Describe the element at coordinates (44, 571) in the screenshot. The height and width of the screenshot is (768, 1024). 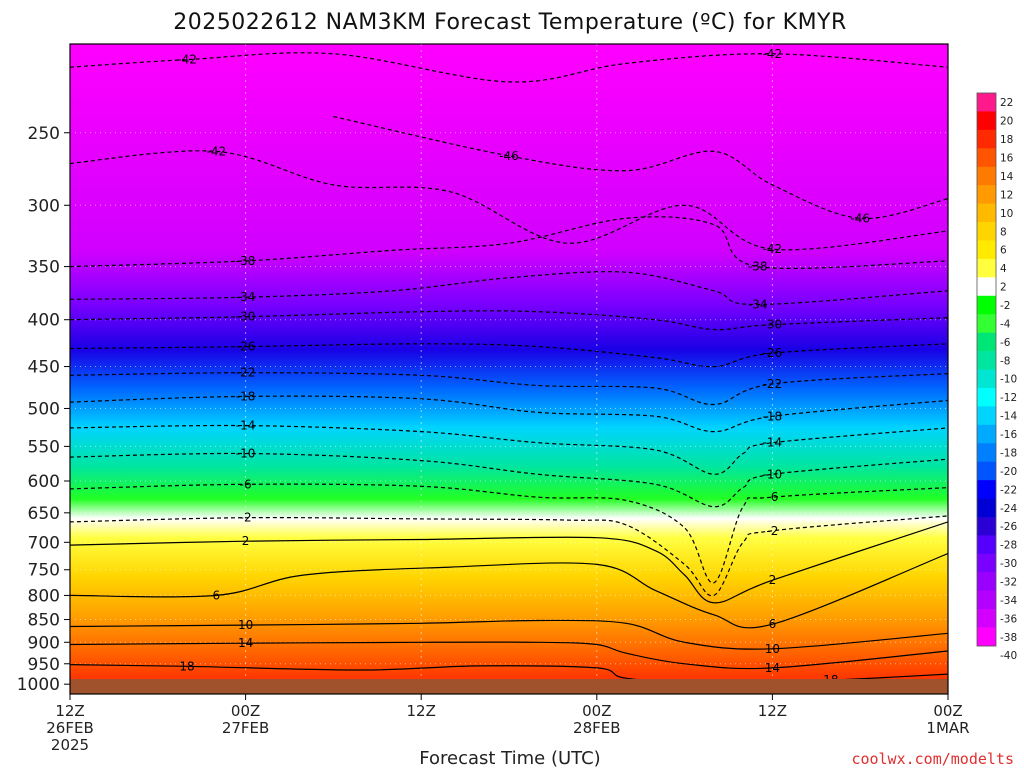
I see `y-tick-label: 750` at that location.